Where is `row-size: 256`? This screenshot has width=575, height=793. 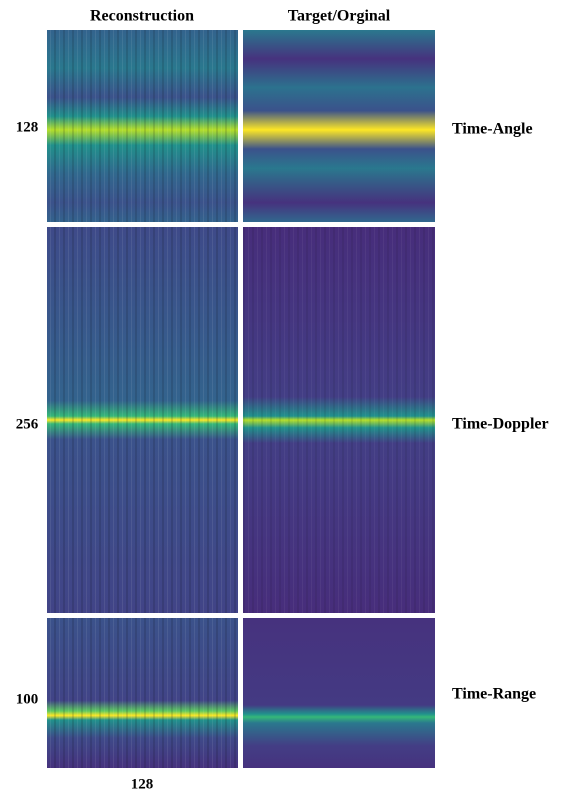 row-size: 256 is located at coordinates (27, 424).